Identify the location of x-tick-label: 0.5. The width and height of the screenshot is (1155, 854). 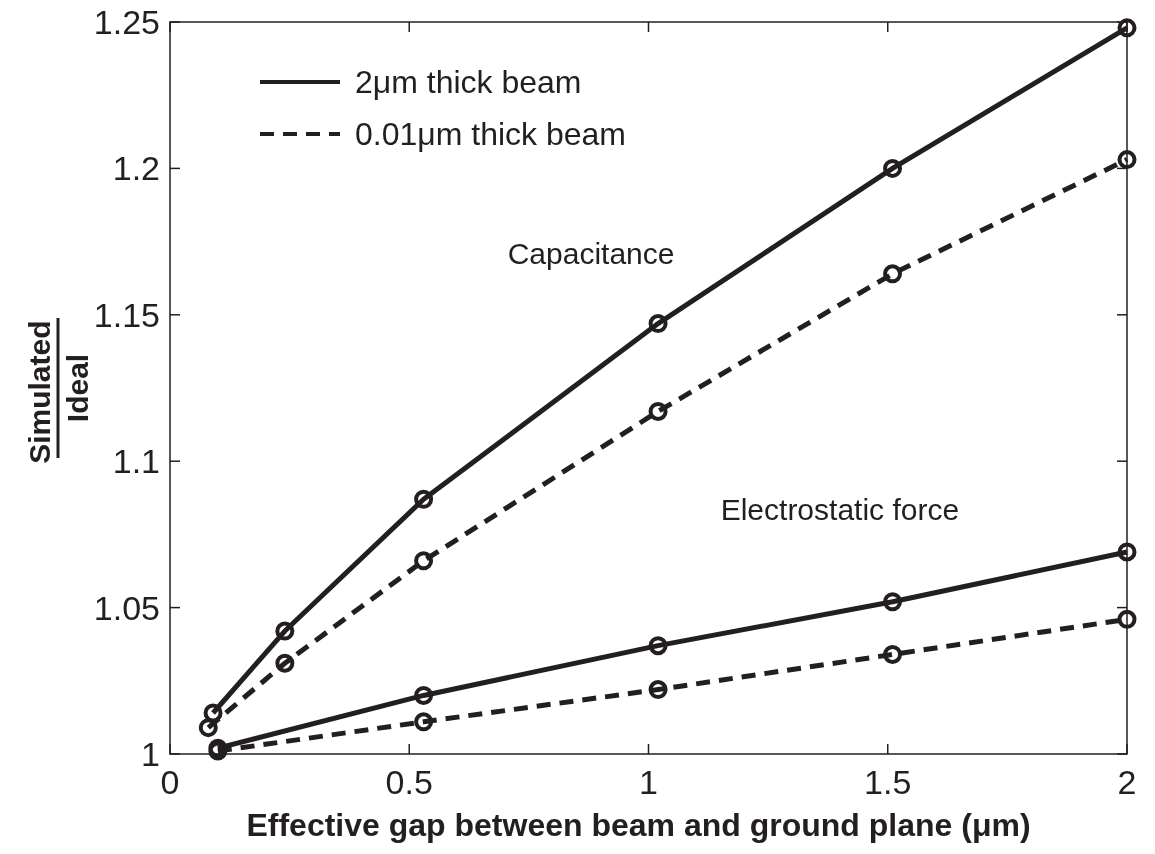
(409, 782).